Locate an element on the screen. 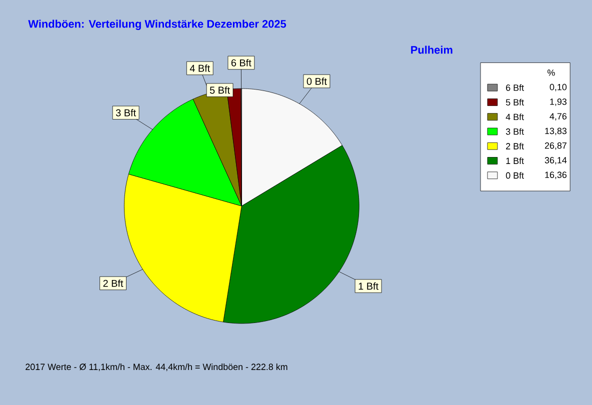 This screenshot has width=592, height=405. chart-subtitle: Pulheim is located at coordinates (431, 50).